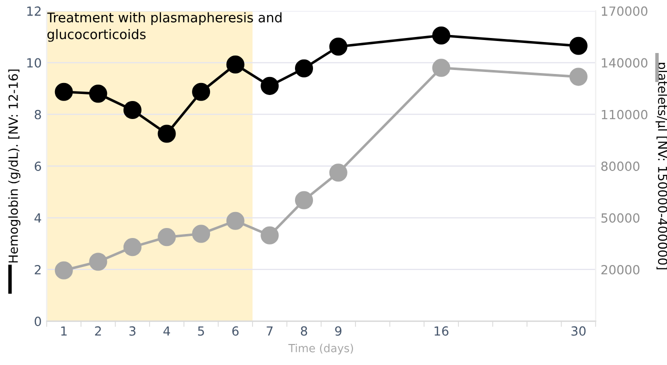  What do you see at coordinates (269, 331) in the screenshot?
I see `x-tick-label: 7` at bounding box center [269, 331].